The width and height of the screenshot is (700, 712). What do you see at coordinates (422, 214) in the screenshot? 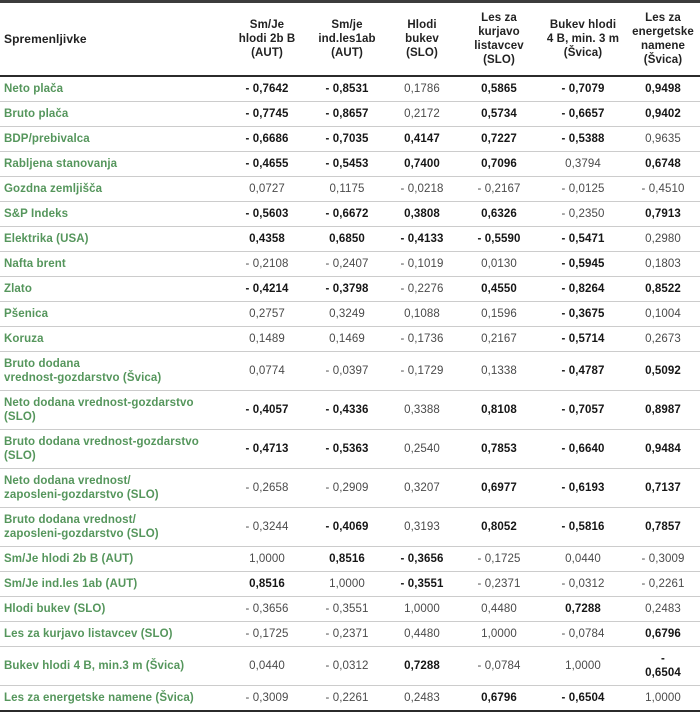
I see `correlation-value: 0,3808` at bounding box center [422, 214].